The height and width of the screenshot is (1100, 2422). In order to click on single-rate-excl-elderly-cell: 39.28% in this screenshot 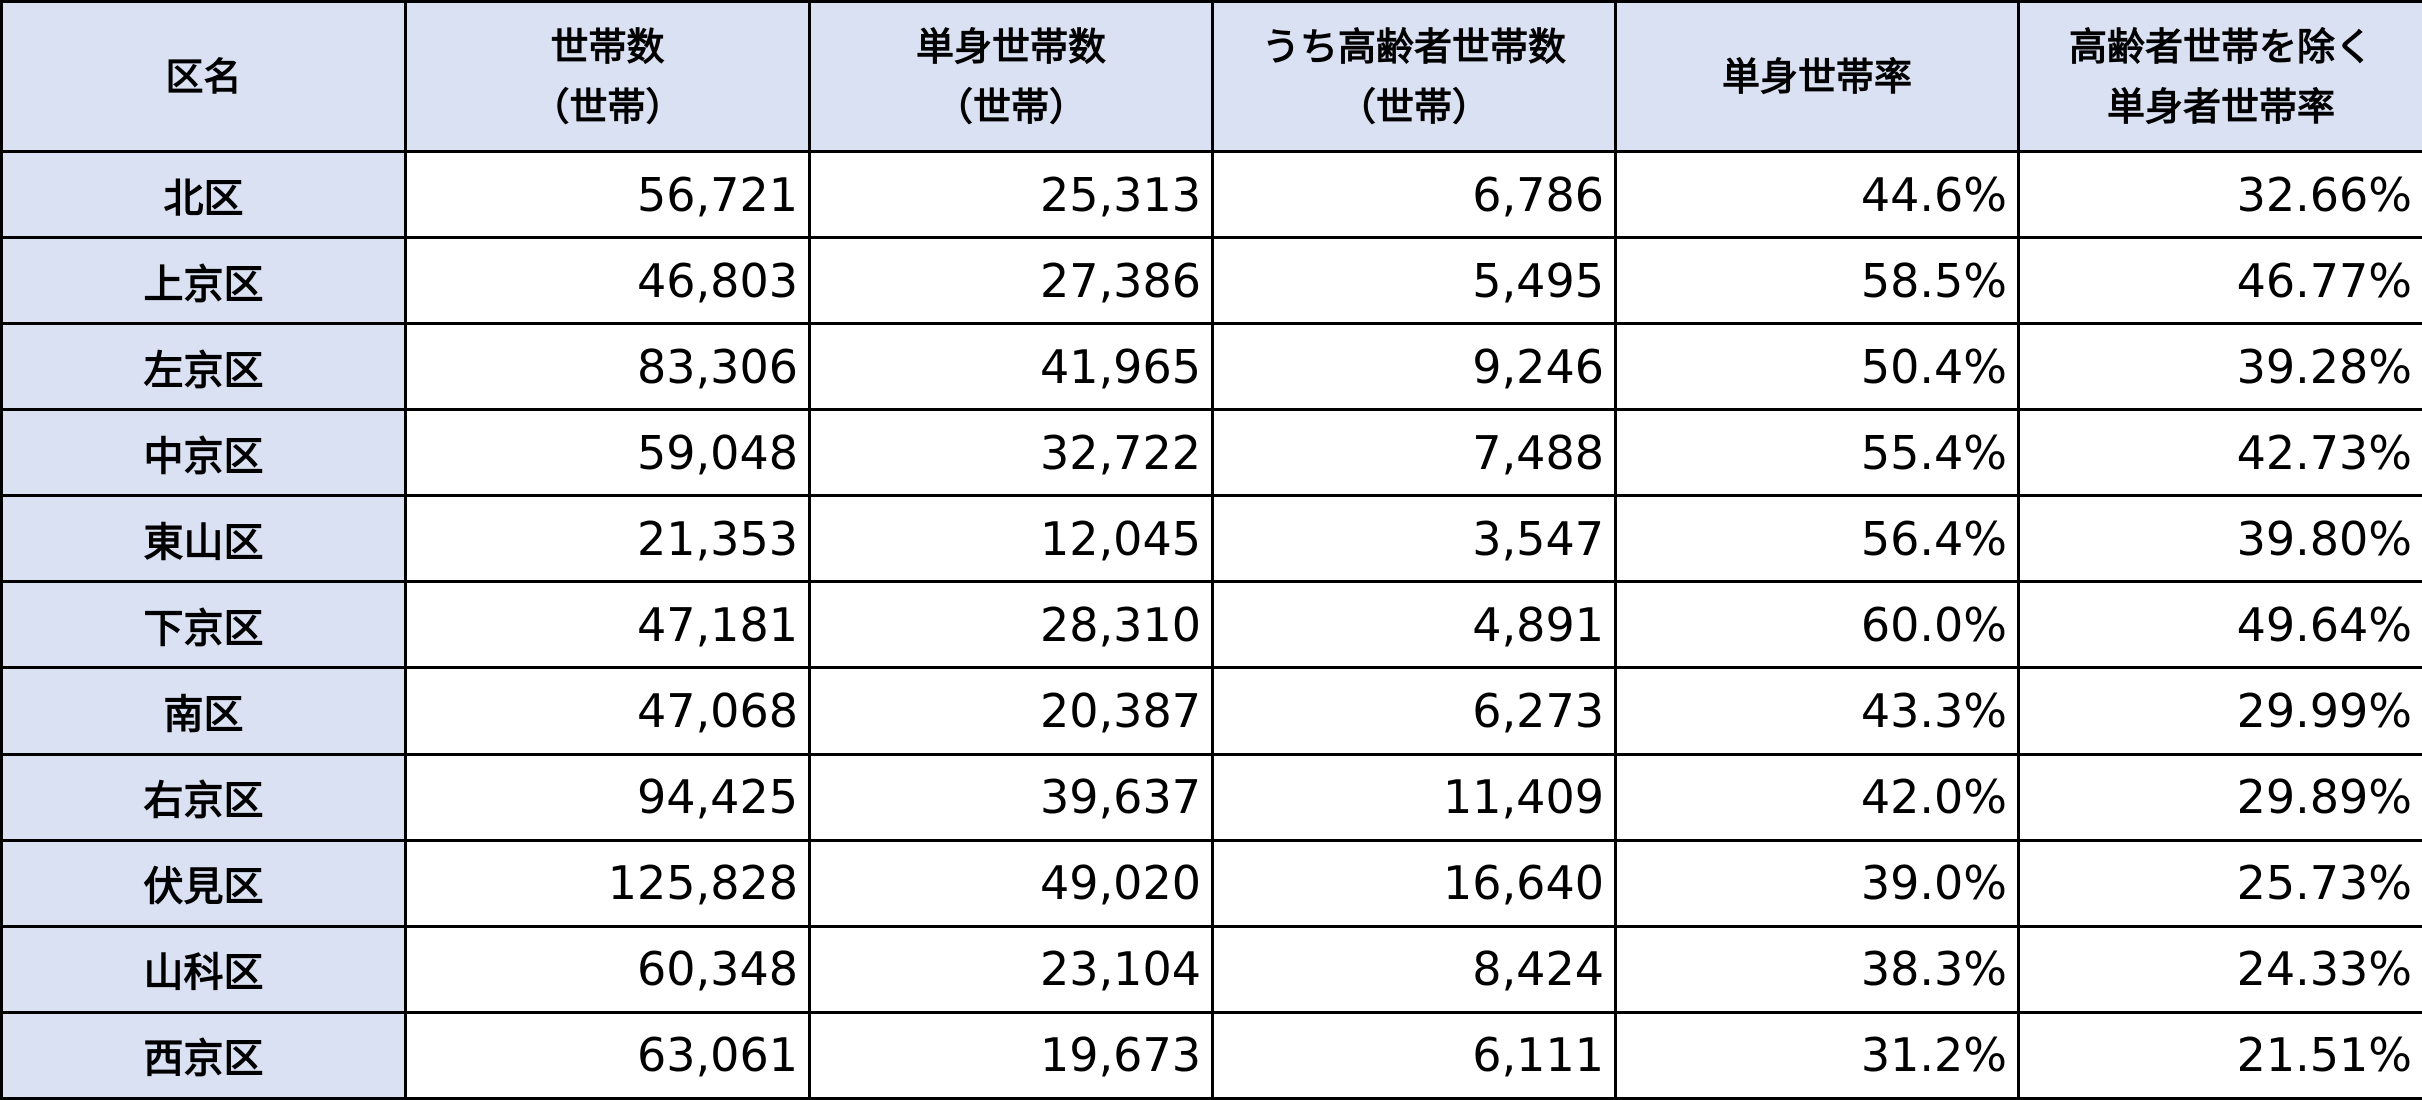, I will do `click(2219, 367)`.